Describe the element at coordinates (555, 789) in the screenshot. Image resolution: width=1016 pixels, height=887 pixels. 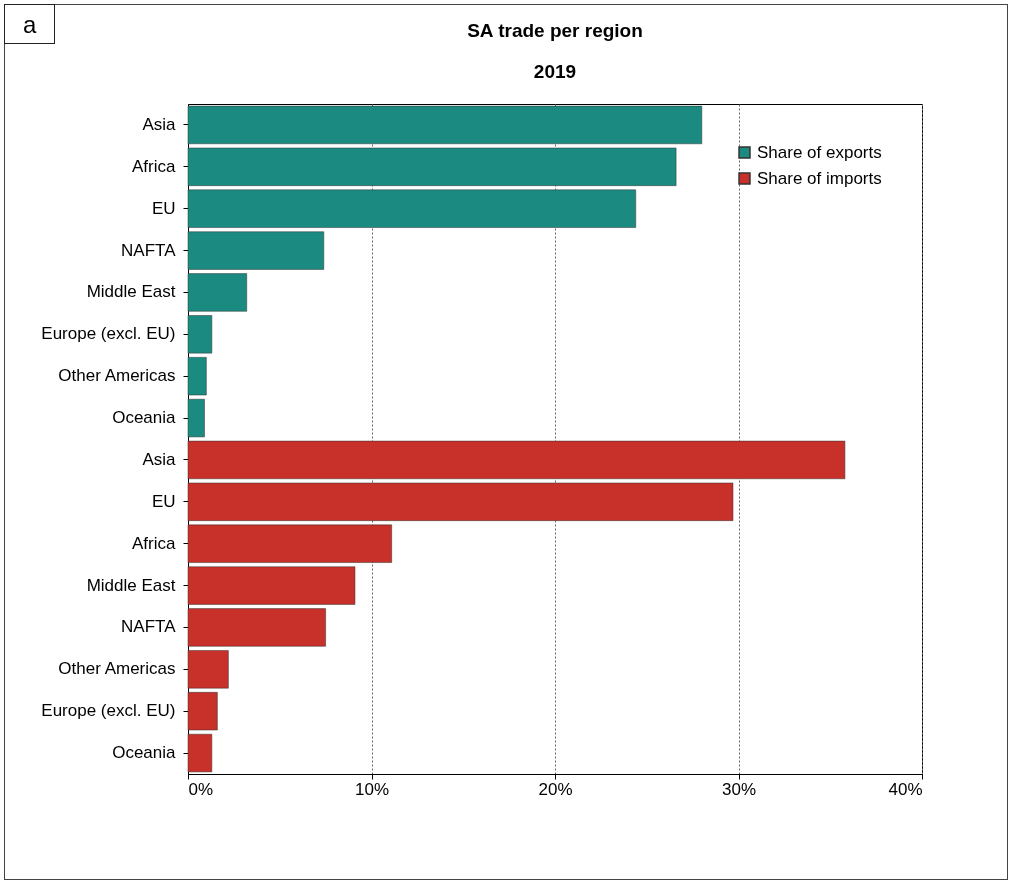
I see `x-tick-label: 20%` at that location.